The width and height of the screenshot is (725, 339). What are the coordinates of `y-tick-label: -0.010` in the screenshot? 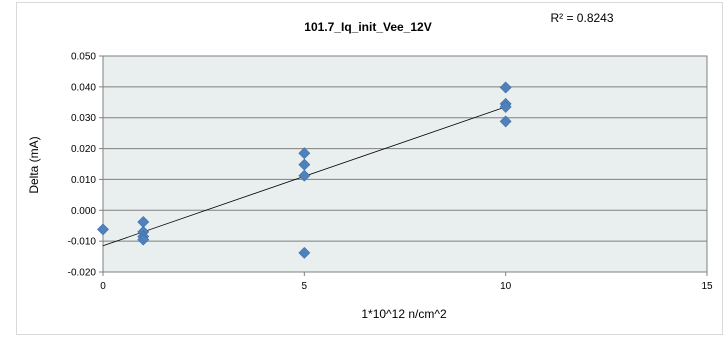 It's located at (82, 242).